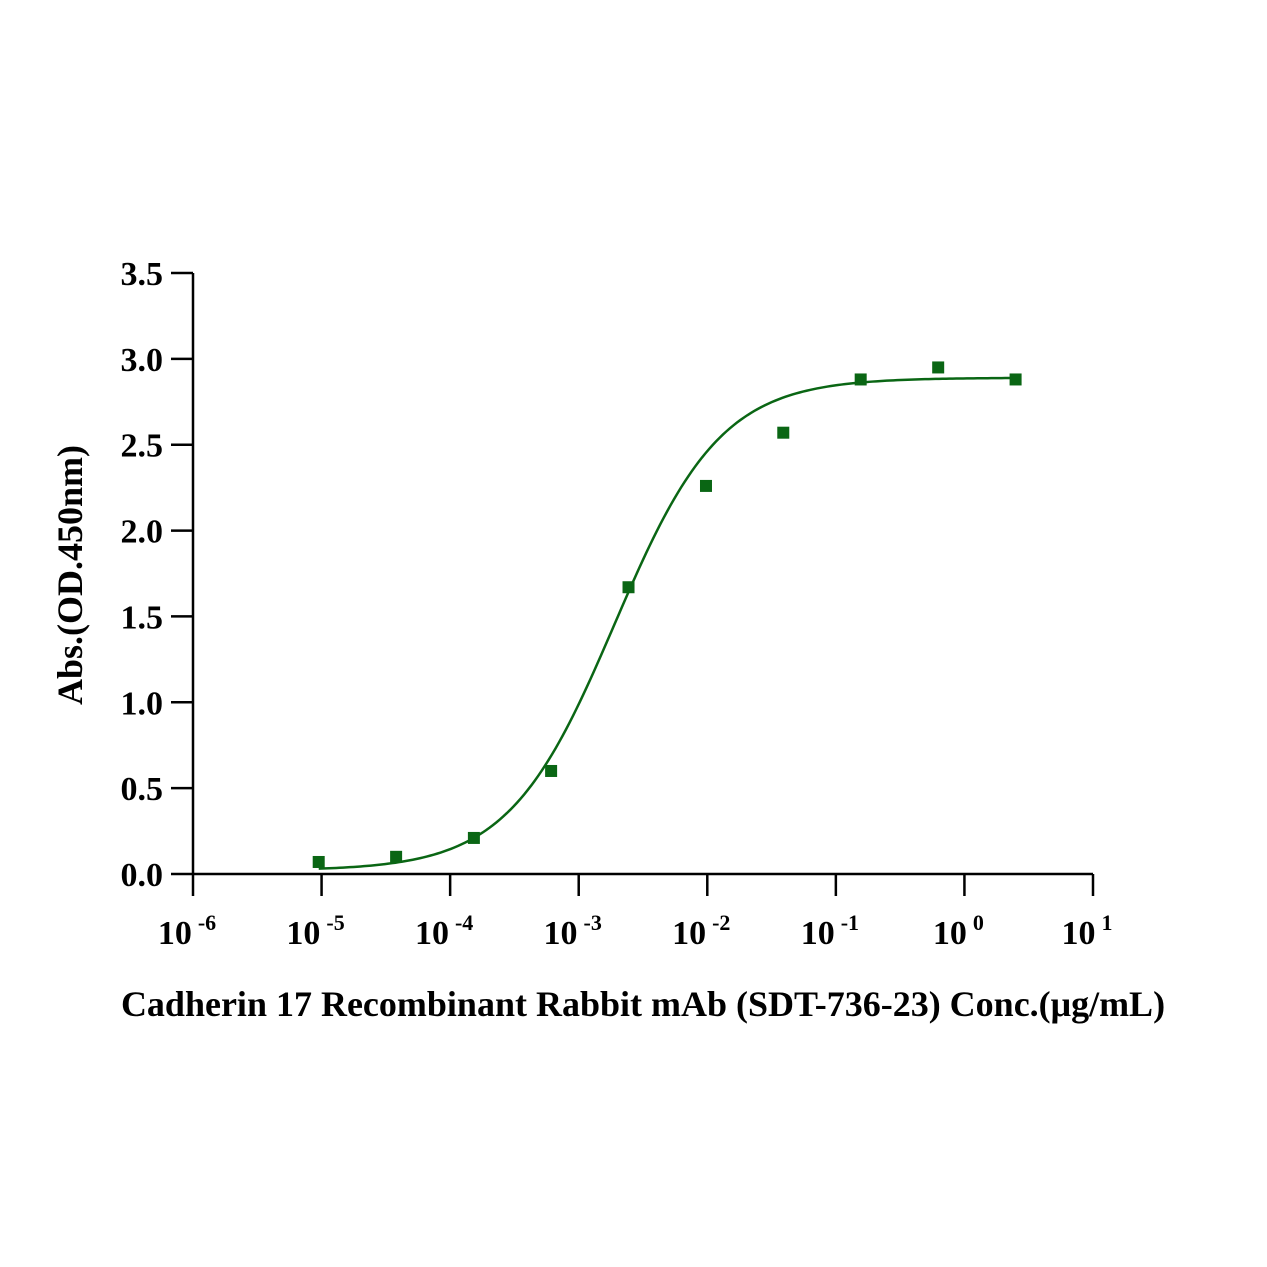  What do you see at coordinates (721, 922) in the screenshot?
I see `x-tick-exponent: -2` at bounding box center [721, 922].